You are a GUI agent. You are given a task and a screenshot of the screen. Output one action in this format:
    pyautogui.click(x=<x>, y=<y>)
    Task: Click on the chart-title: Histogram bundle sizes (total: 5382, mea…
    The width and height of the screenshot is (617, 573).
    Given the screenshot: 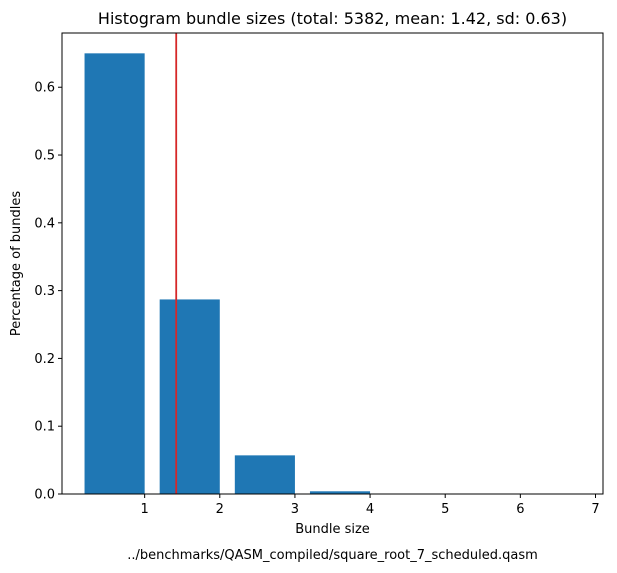 What is the action you would take?
    pyautogui.click(x=332, y=18)
    